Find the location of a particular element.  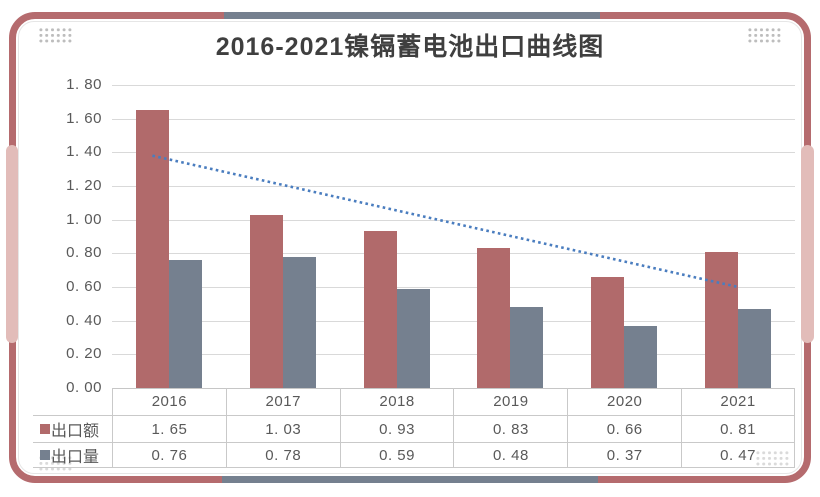

y-tick-label: 0. 00 is located at coordinates (84, 387).